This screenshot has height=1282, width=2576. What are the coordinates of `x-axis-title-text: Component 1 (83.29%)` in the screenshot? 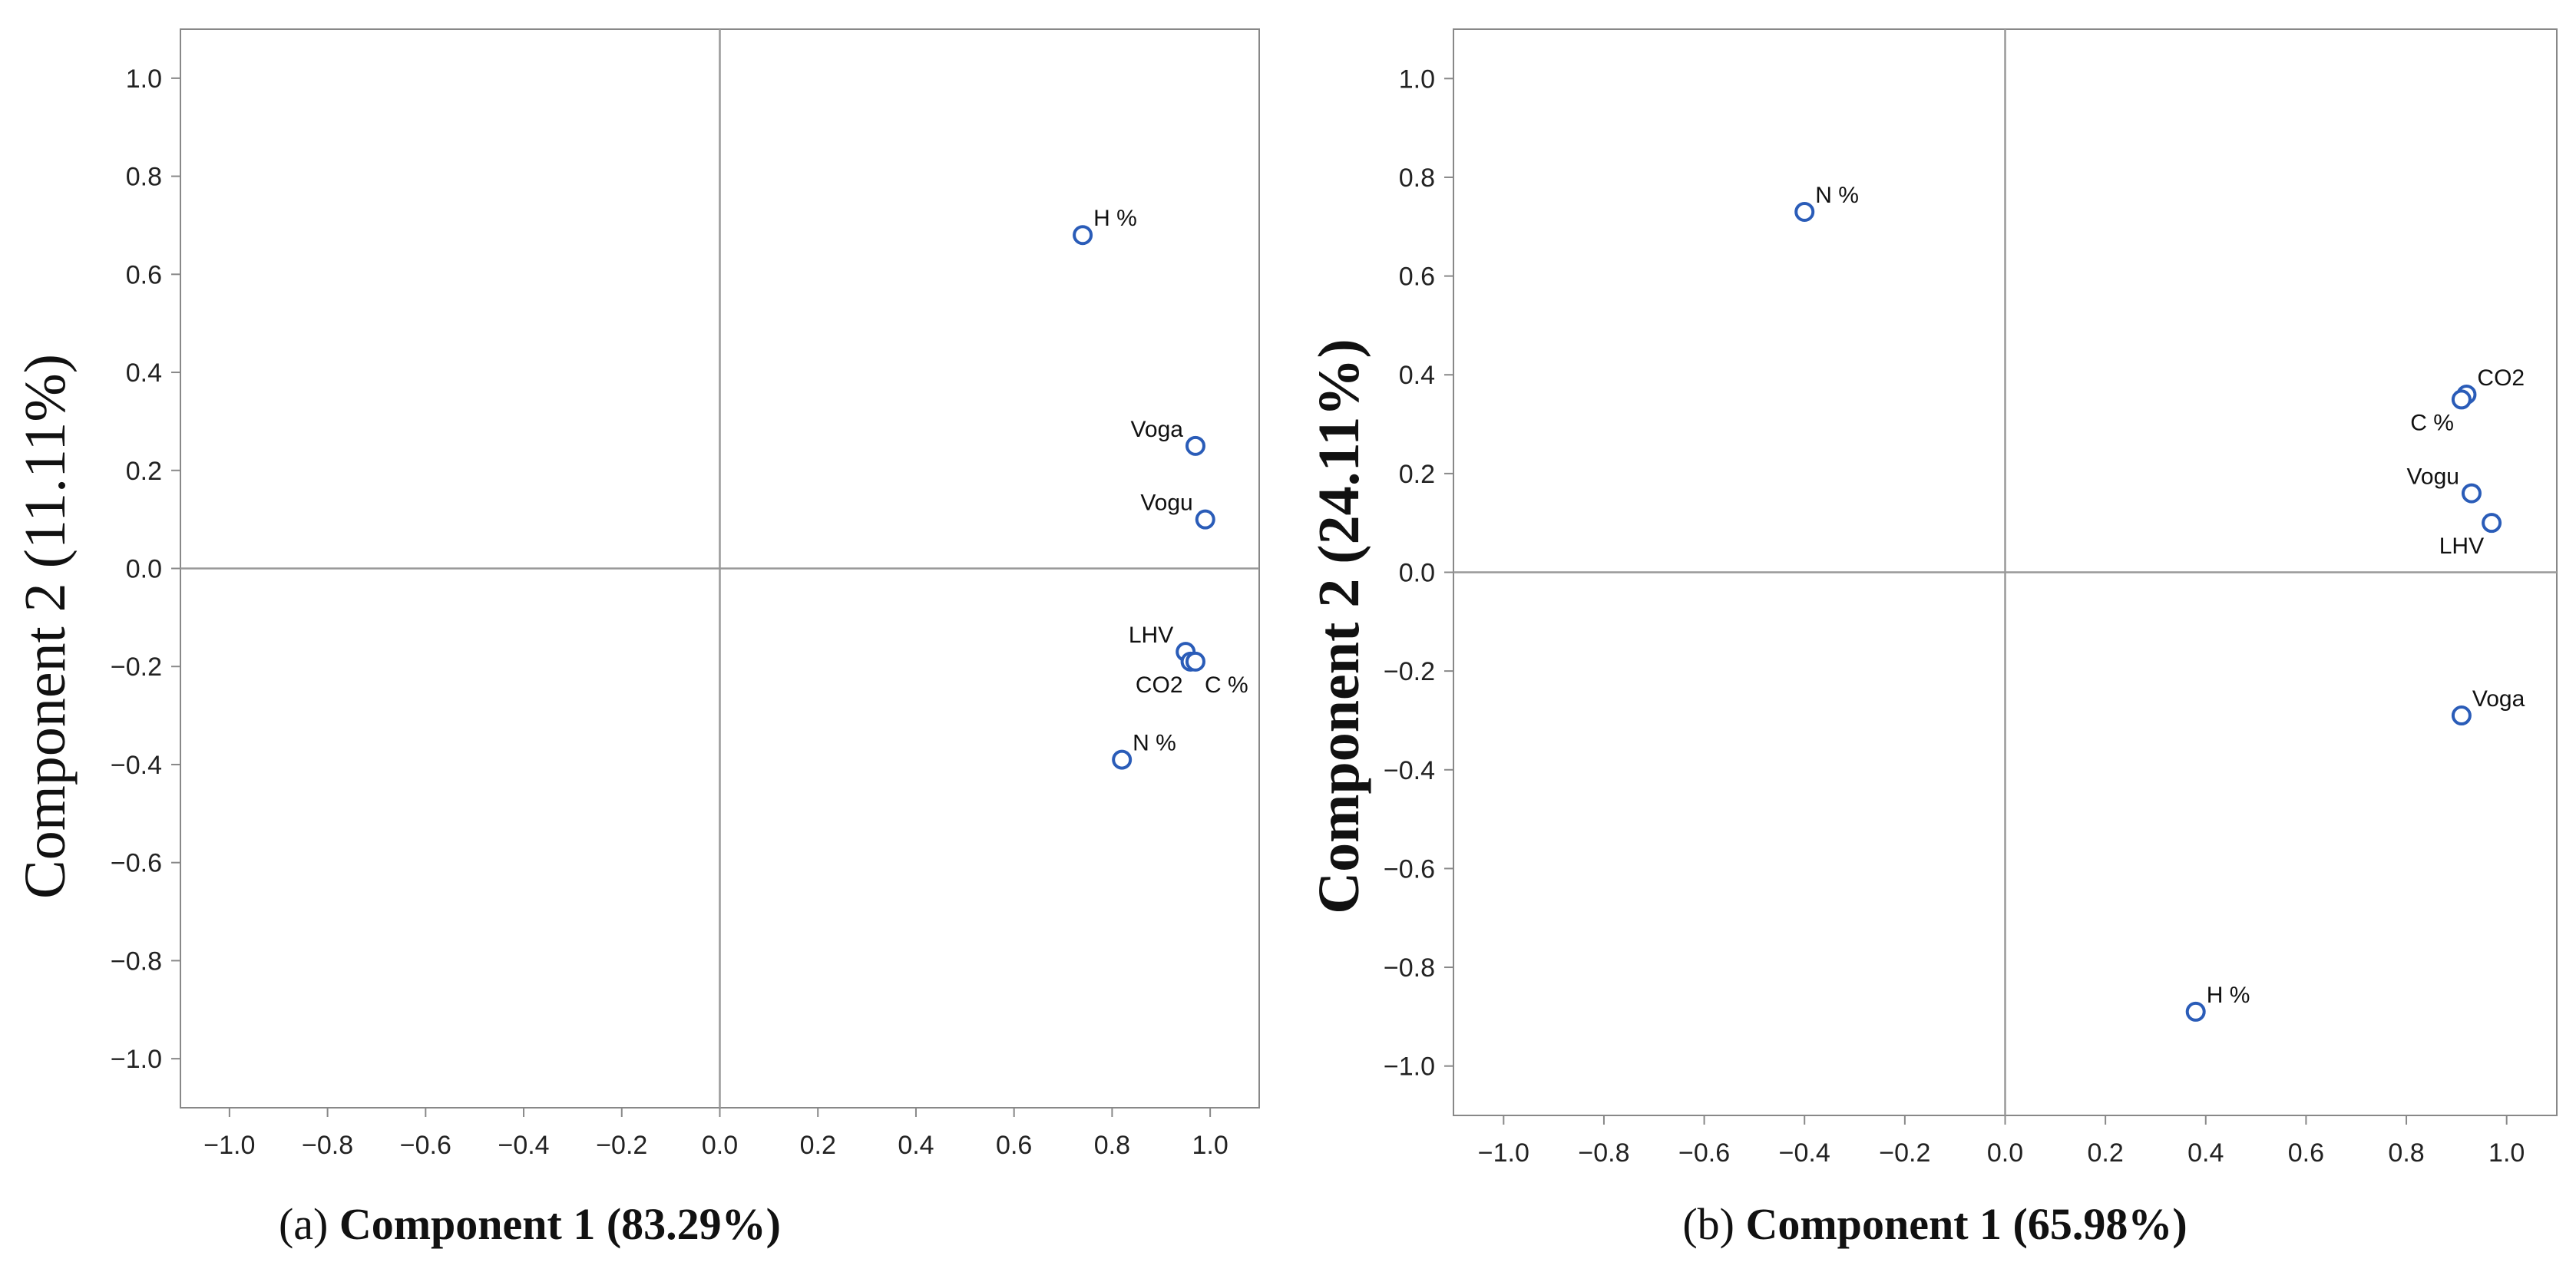 It's located at (560, 1224).